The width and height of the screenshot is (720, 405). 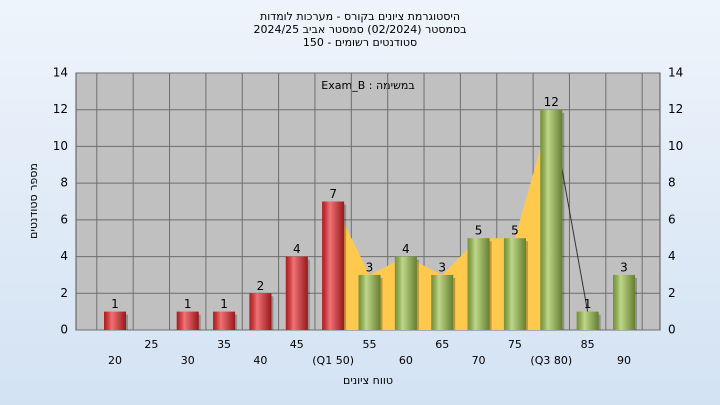 What do you see at coordinates (672, 183) in the screenshot?
I see `y2-tick-label: 8` at bounding box center [672, 183].